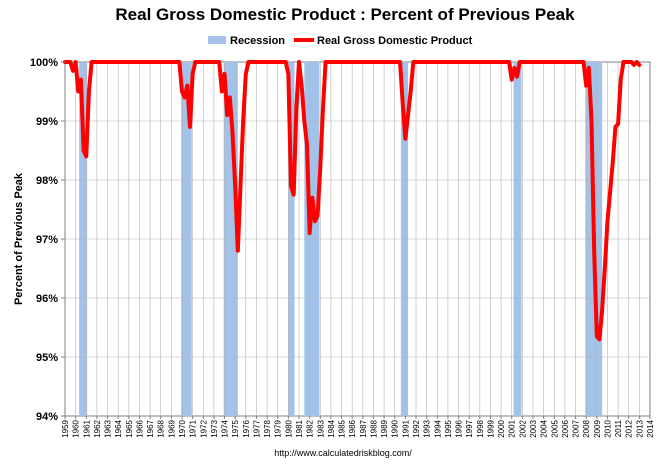 This screenshot has height=465, width=665. I want to click on x-tick-label: 1983, so click(320, 428).